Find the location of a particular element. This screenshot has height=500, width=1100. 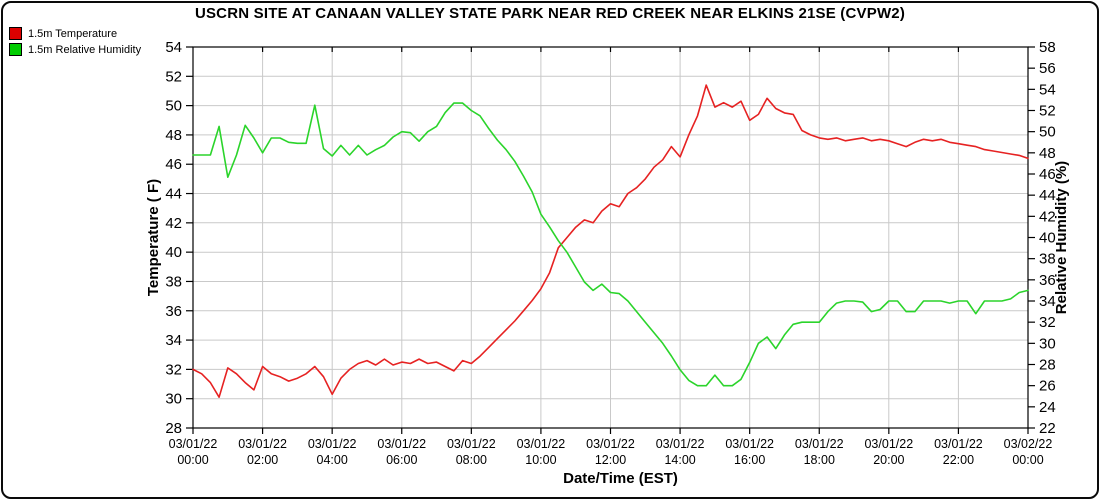

left-tick-label: 40 is located at coordinates (173, 252).